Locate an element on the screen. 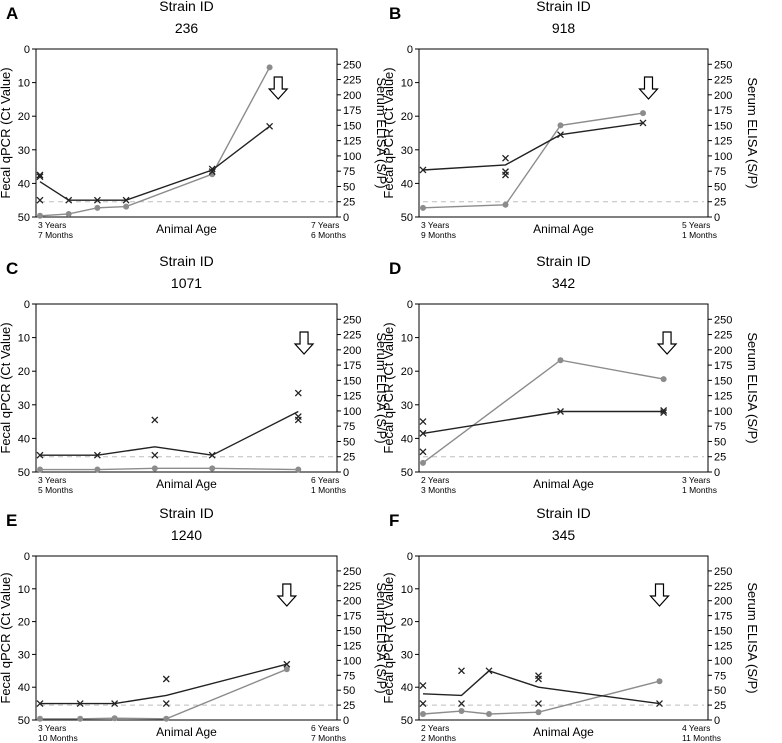 The image size is (782, 743). x-age-start-years: 2 Years is located at coordinates (435, 728).